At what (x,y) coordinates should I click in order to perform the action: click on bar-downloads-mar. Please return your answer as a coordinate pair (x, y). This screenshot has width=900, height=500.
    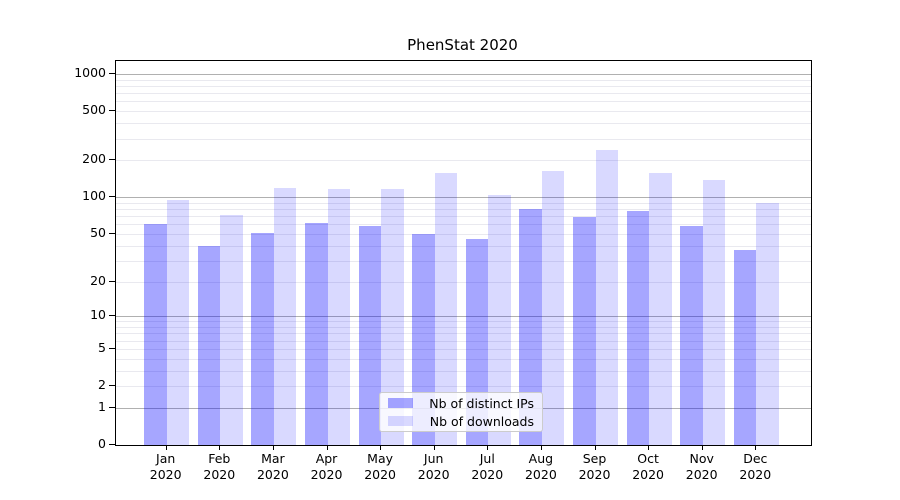
    Looking at the image, I should click on (285, 316).